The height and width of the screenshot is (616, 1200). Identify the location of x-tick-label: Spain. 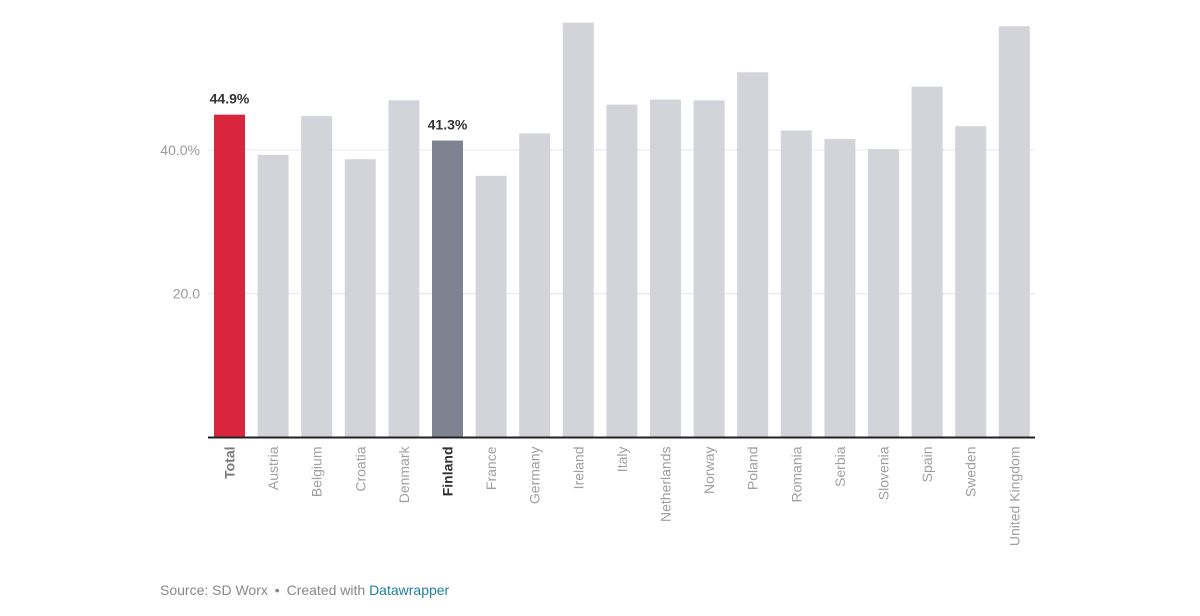
(927, 465).